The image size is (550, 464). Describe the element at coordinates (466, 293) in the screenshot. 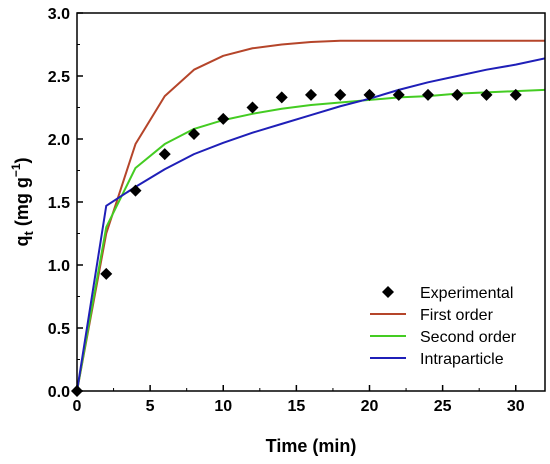

I see `legend-label-experimental: Experimental` at that location.